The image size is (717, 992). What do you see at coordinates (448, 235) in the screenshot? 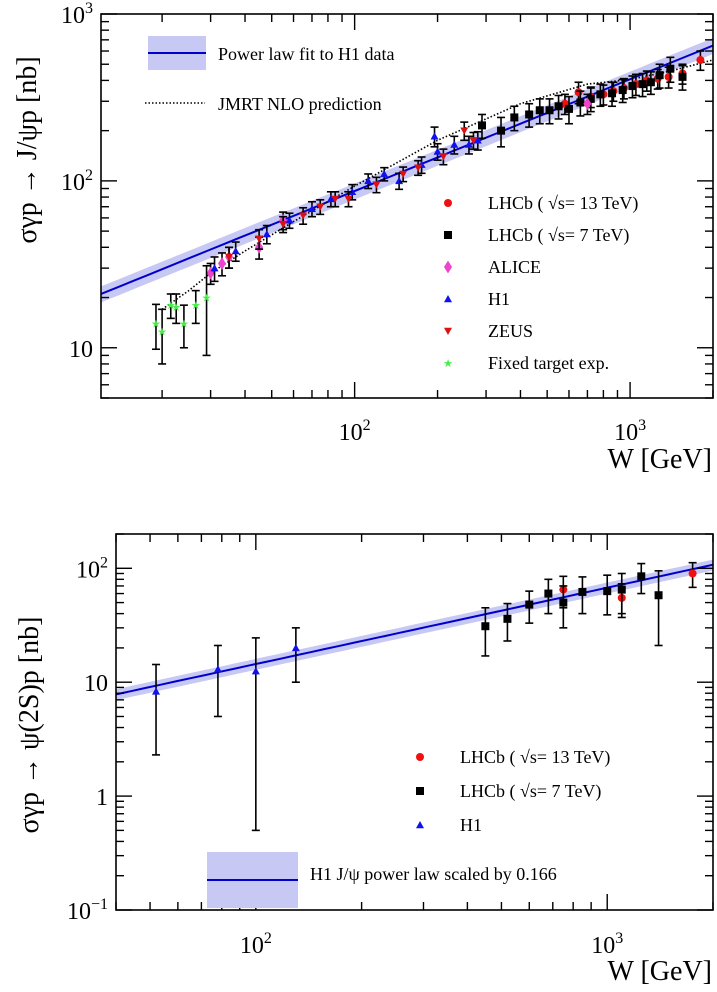
I see `legend-marker-lhcb7` at bounding box center [448, 235].